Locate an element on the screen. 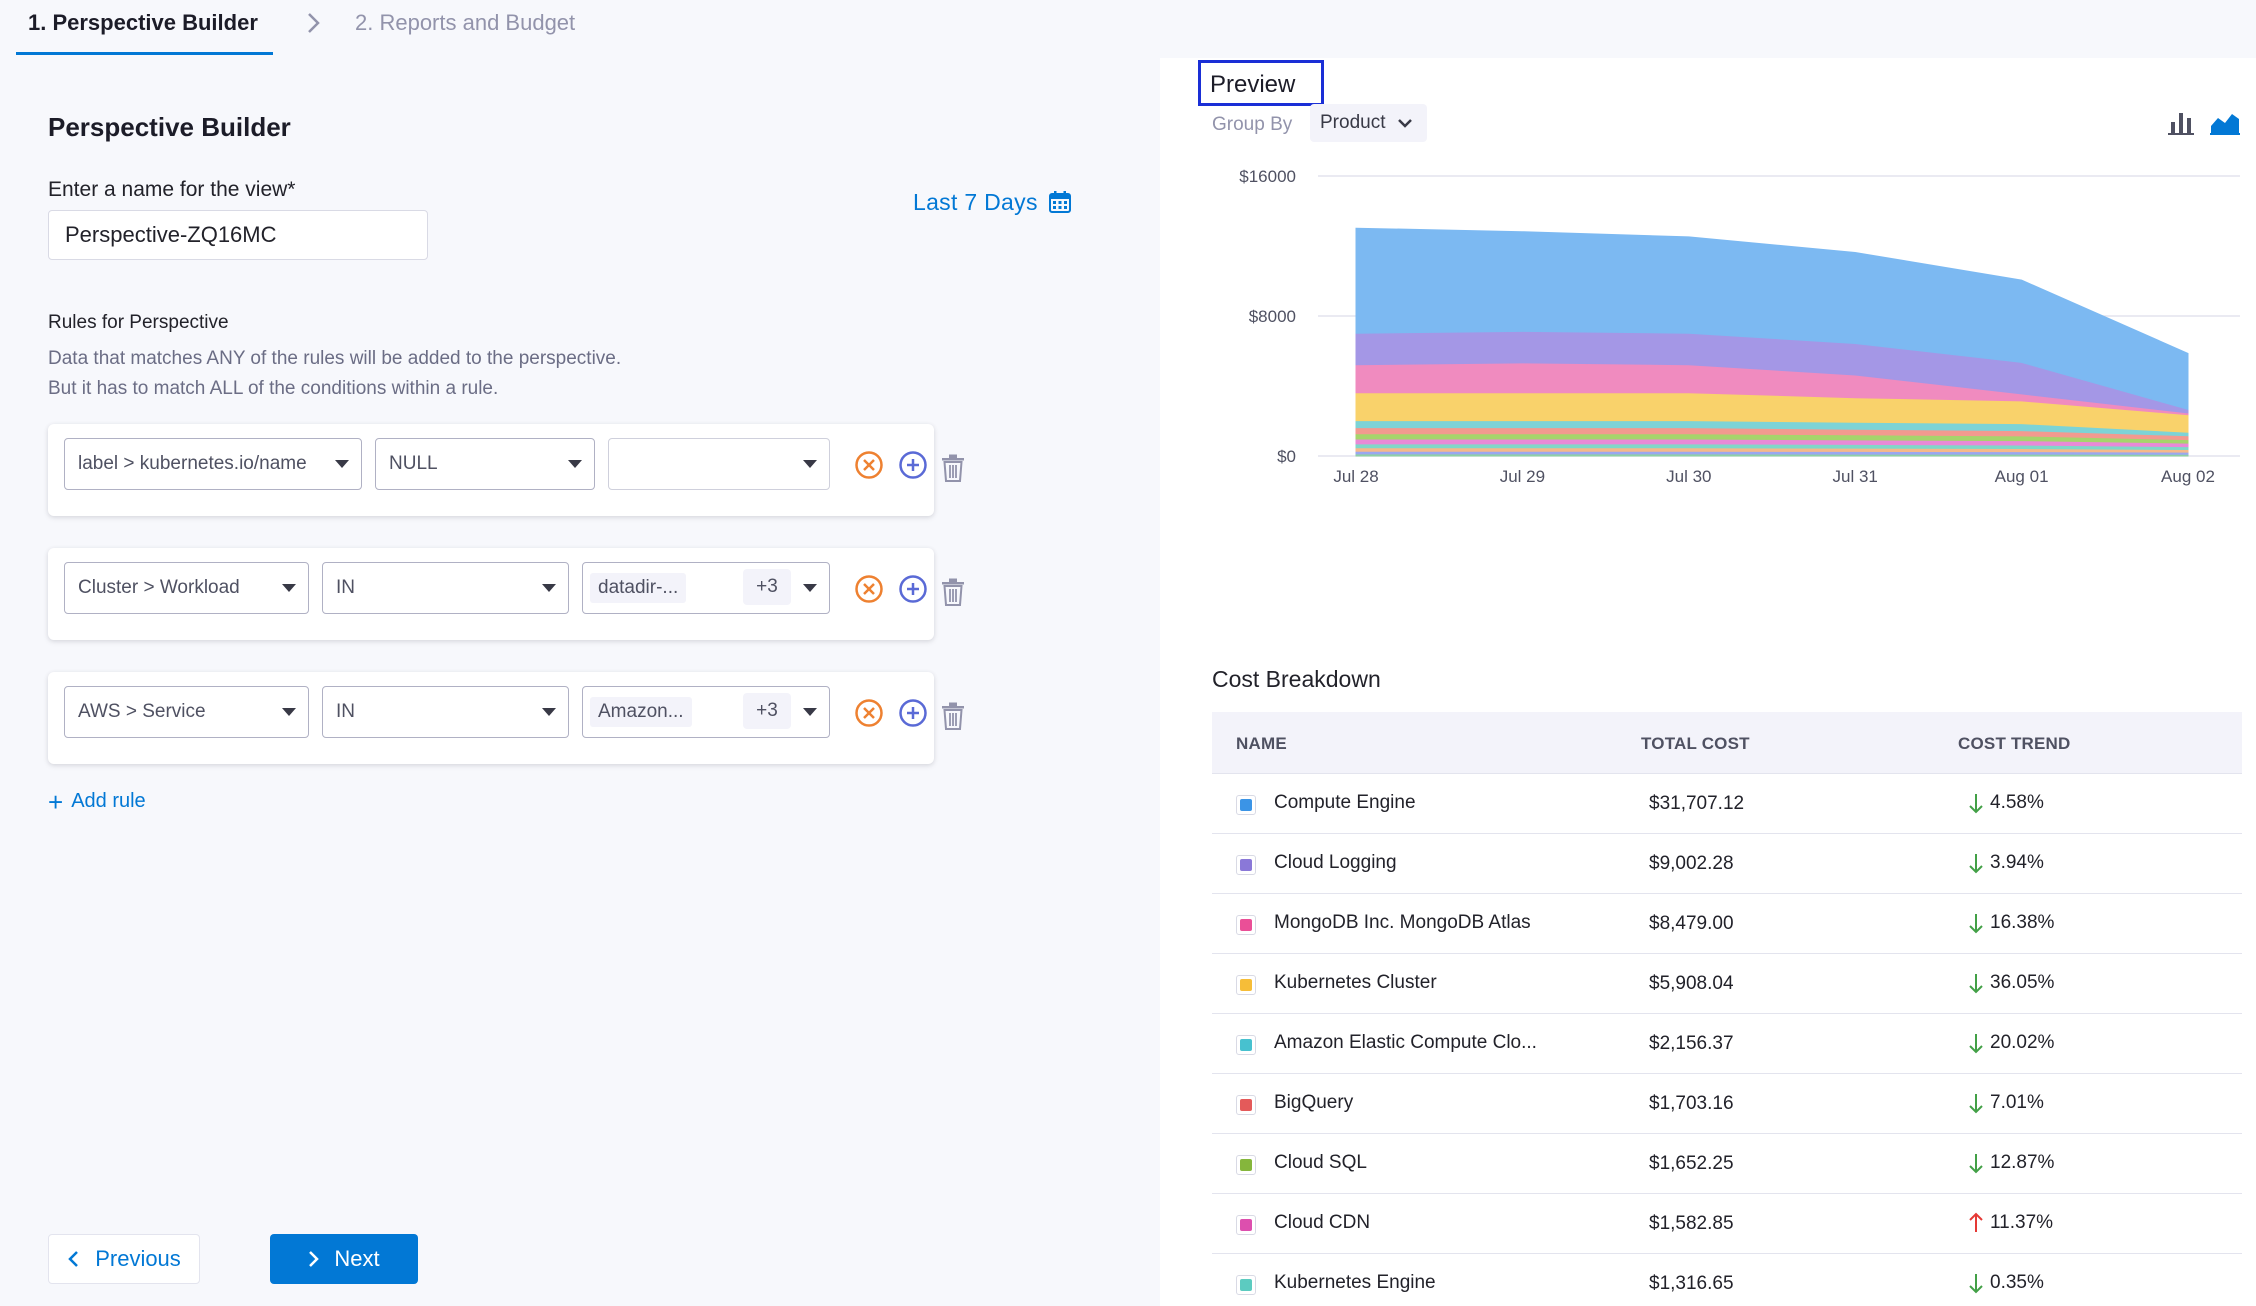 The width and height of the screenshot is (2256, 1306). area-chart-icon is located at coordinates (2225, 123).